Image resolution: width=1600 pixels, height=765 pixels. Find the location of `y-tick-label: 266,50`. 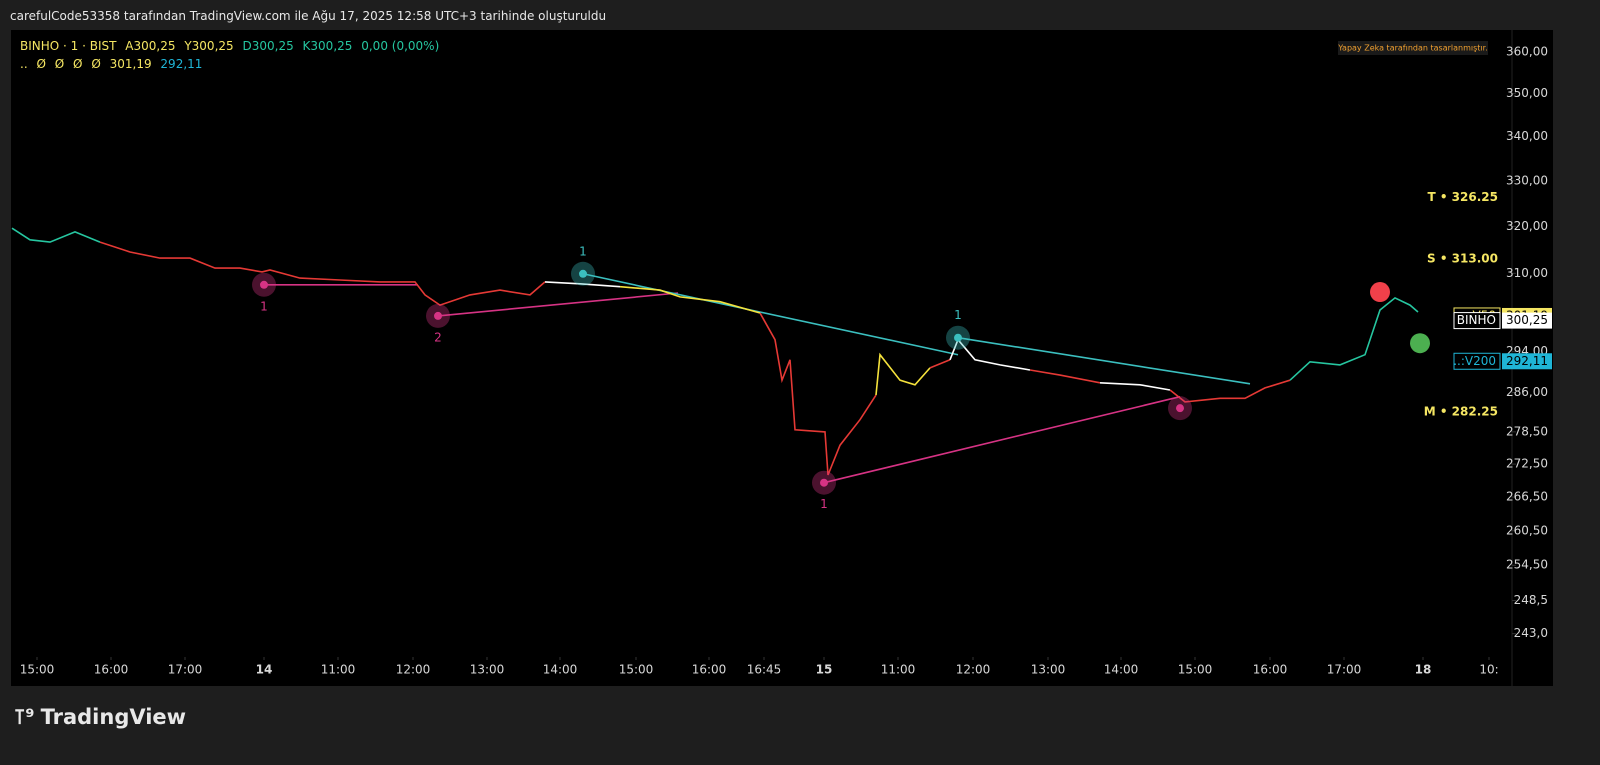

y-tick-label: 266,50 is located at coordinates (1527, 497).